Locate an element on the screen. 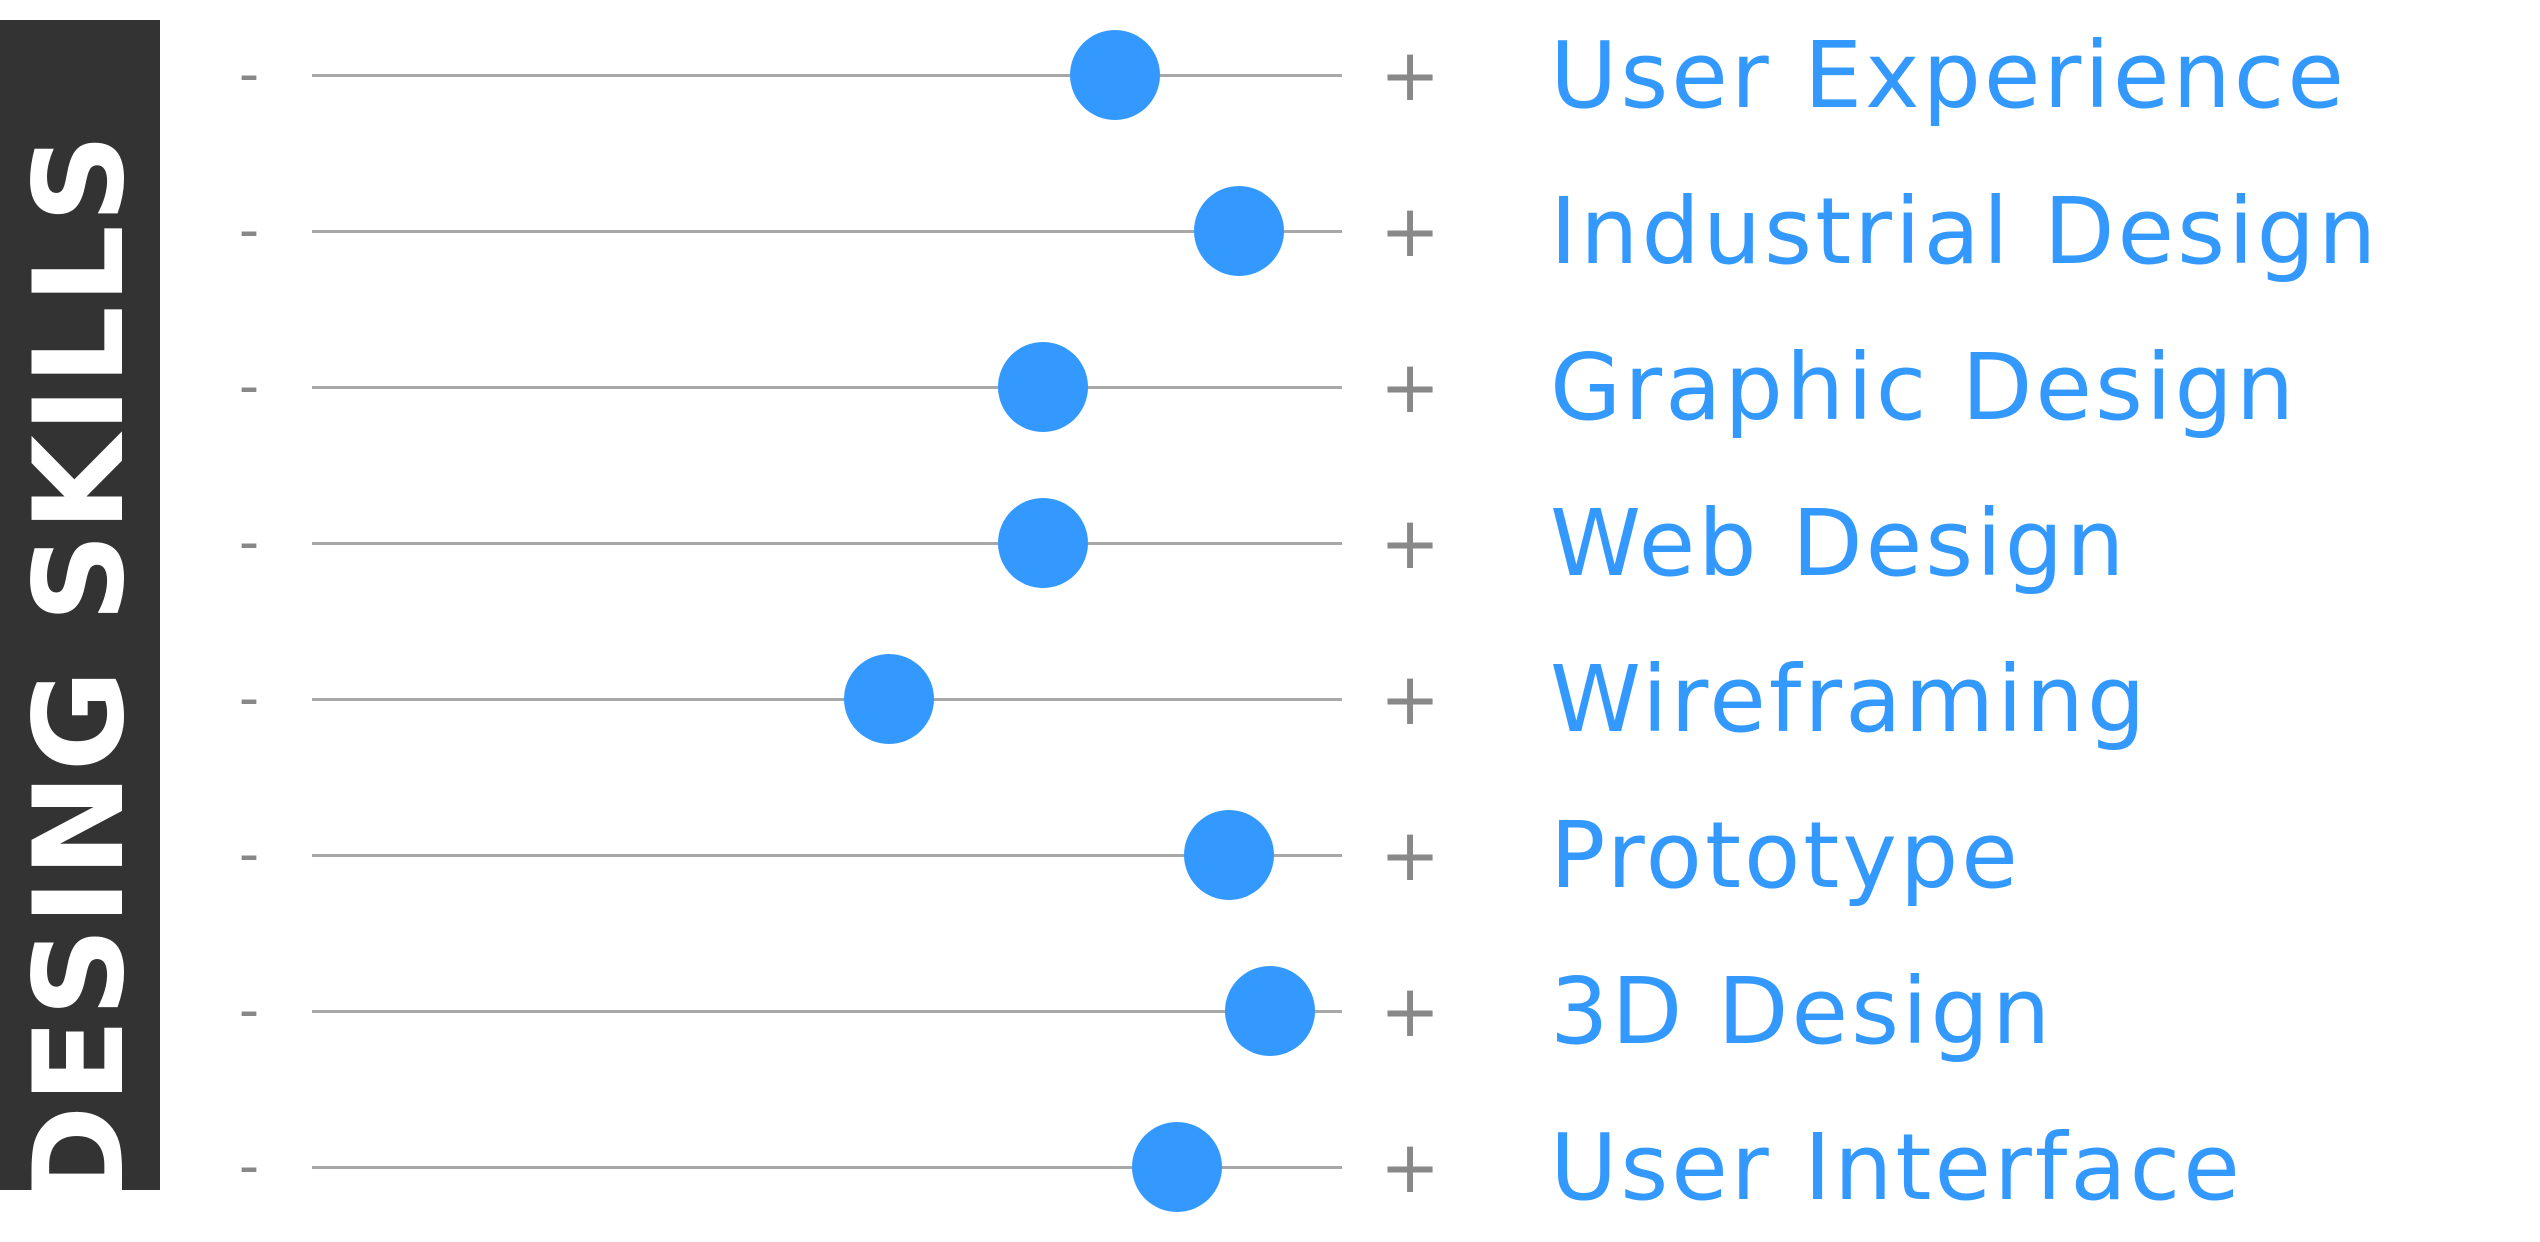 This screenshot has height=1242, width=2540. skill-row: - + User Experience is located at coordinates (1270, 75).